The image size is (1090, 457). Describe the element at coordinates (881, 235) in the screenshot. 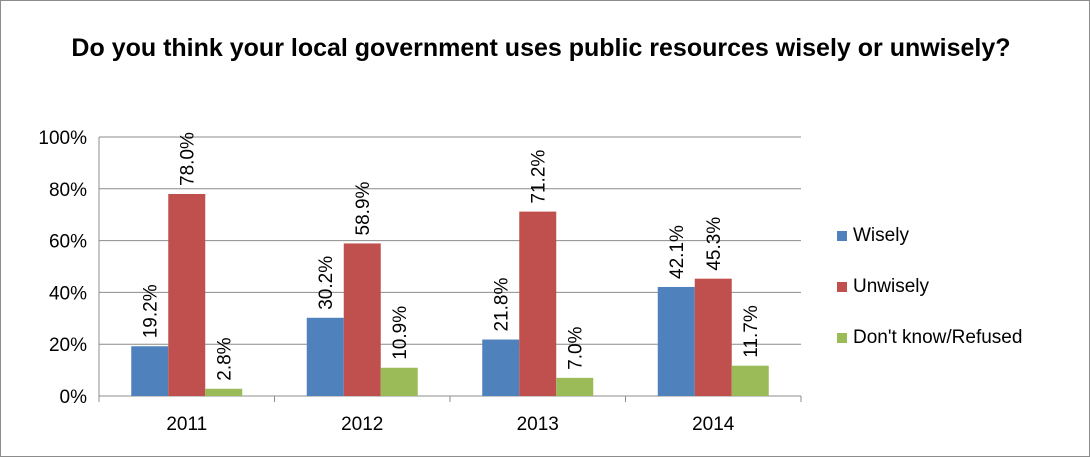

I see `legend-label: Wisely` at that location.